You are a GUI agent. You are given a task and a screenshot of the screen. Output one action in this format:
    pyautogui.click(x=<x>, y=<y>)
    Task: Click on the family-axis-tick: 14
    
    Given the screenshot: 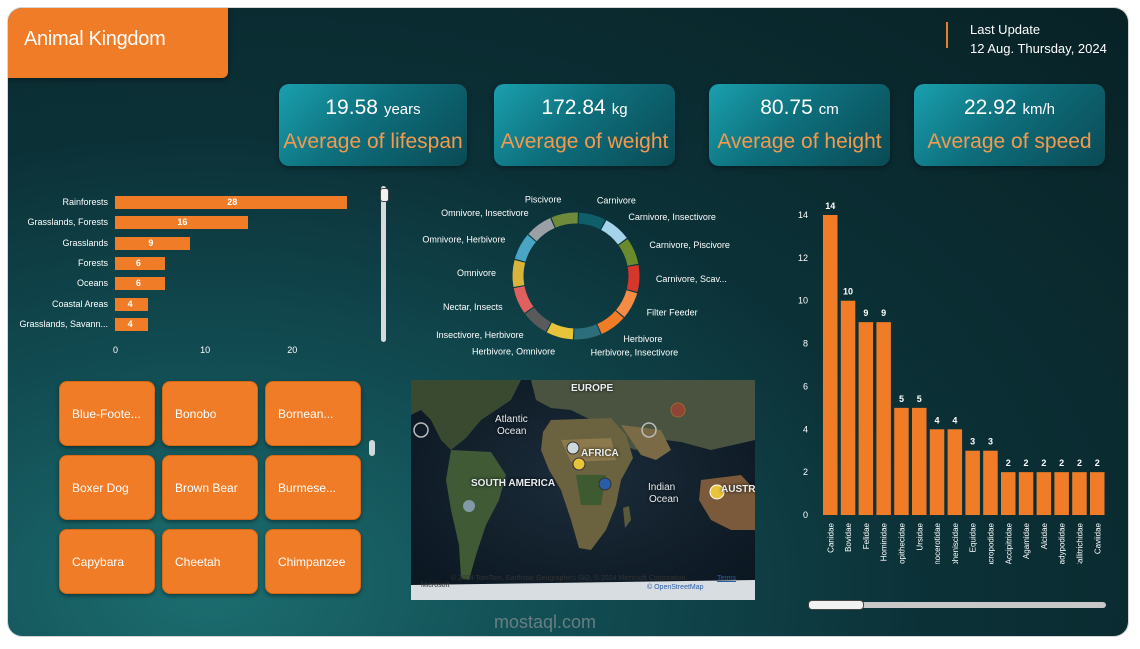 What is the action you would take?
    pyautogui.click(x=803, y=215)
    